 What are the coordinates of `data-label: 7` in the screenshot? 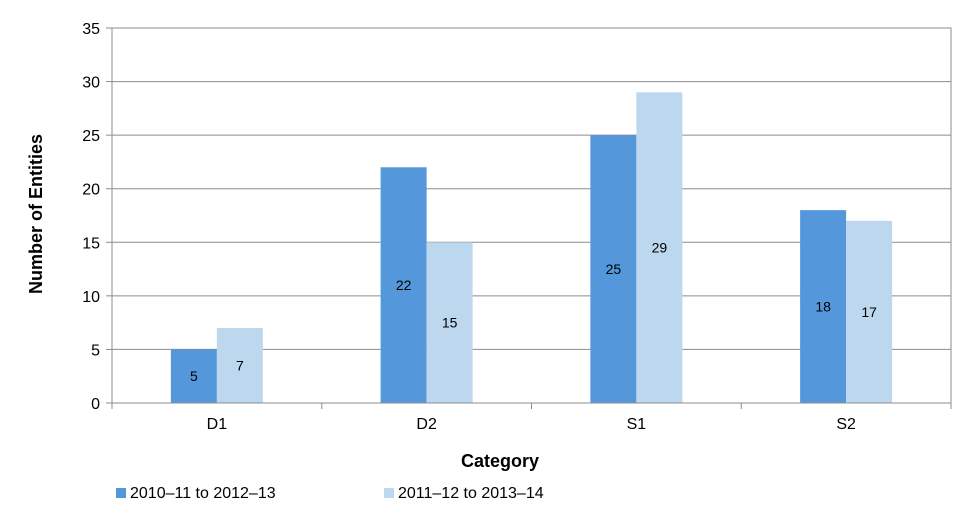 It's located at (240, 366).